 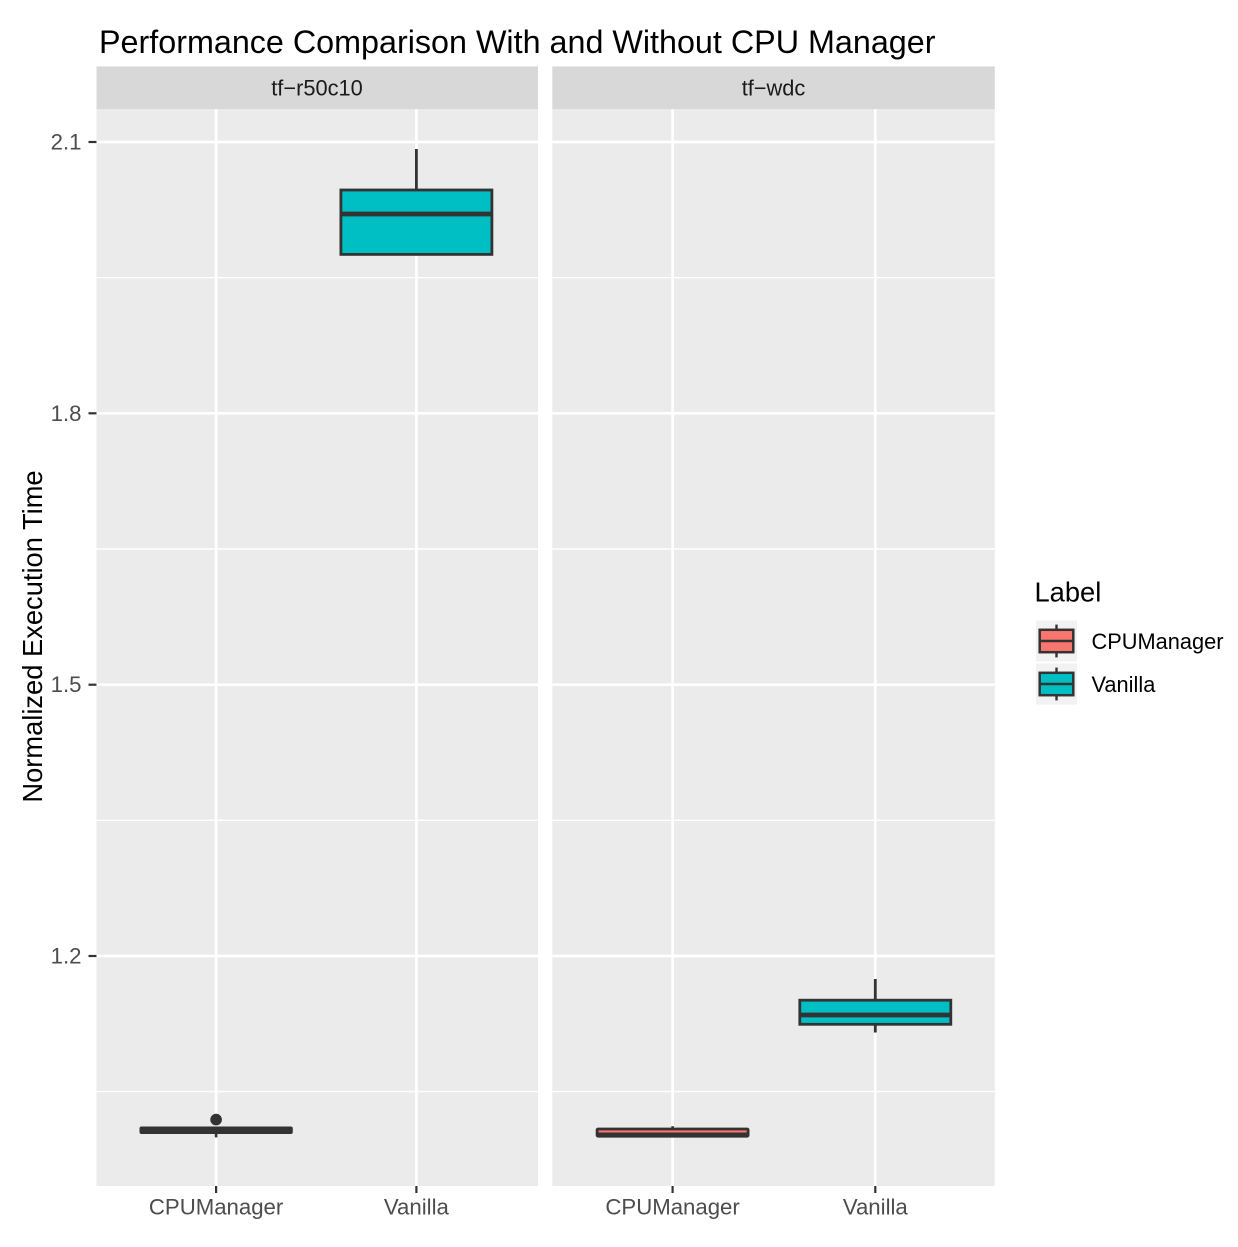 What do you see at coordinates (317, 88) in the screenshot?
I see `svg-text: tf−r50c10` at bounding box center [317, 88].